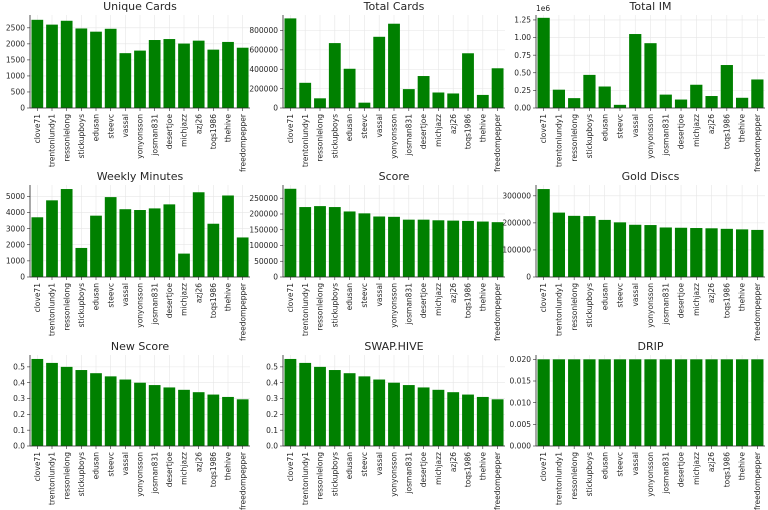  I want to click on y-tick-label: 0.015, so click(521, 381).